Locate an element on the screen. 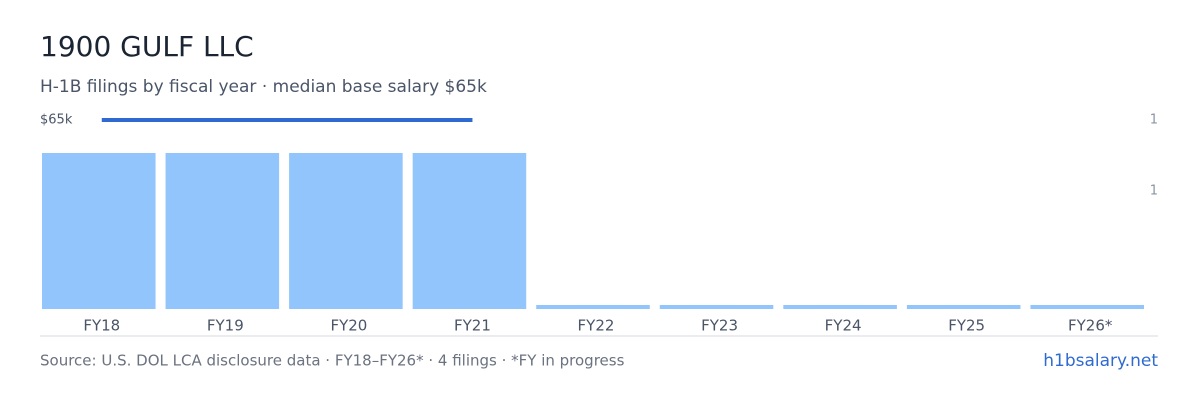  brand-link: h1bsalary.net is located at coordinates (1100, 361).